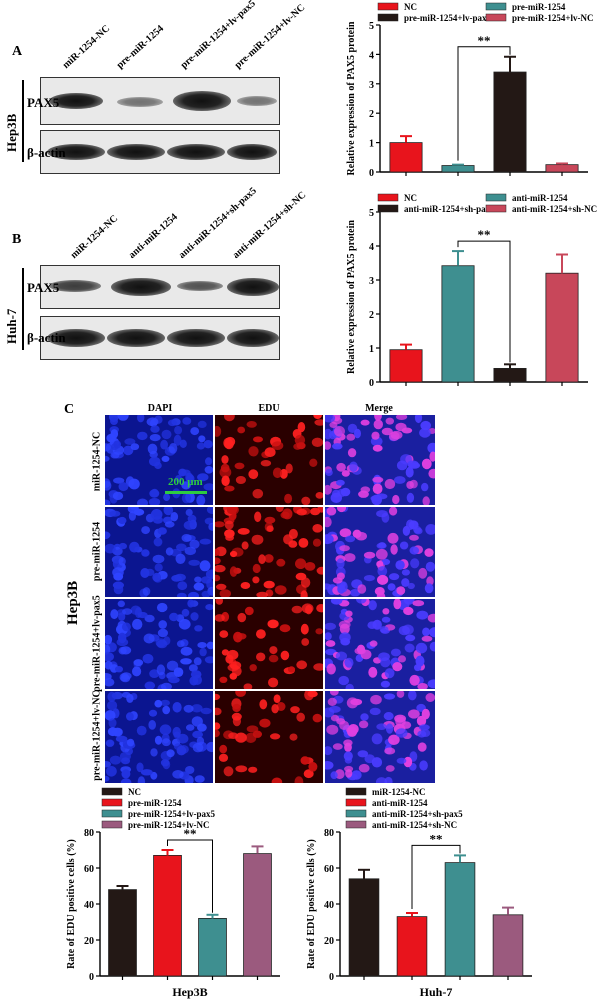  What do you see at coordinates (160, 338) in the screenshot?
I see `blot-actin-b` at bounding box center [160, 338].